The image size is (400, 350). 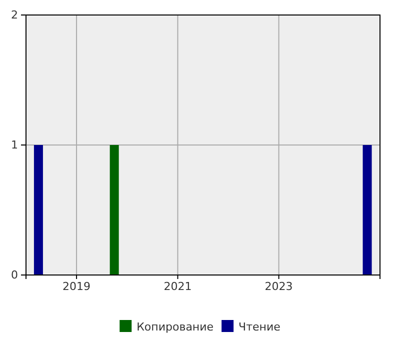 I want to click on x-tick-label: 2021, so click(x=178, y=286).